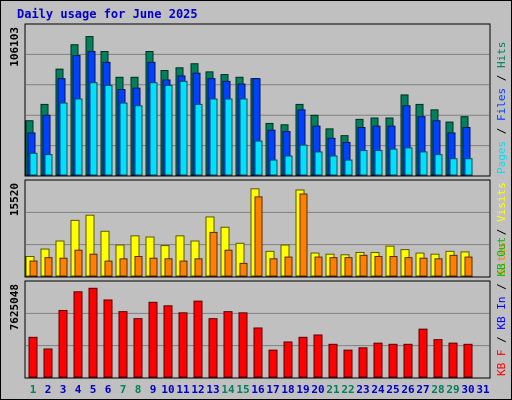 The height and width of the screenshot is (400, 512). I want to click on x-tick-day-6: 6, so click(108, 389).